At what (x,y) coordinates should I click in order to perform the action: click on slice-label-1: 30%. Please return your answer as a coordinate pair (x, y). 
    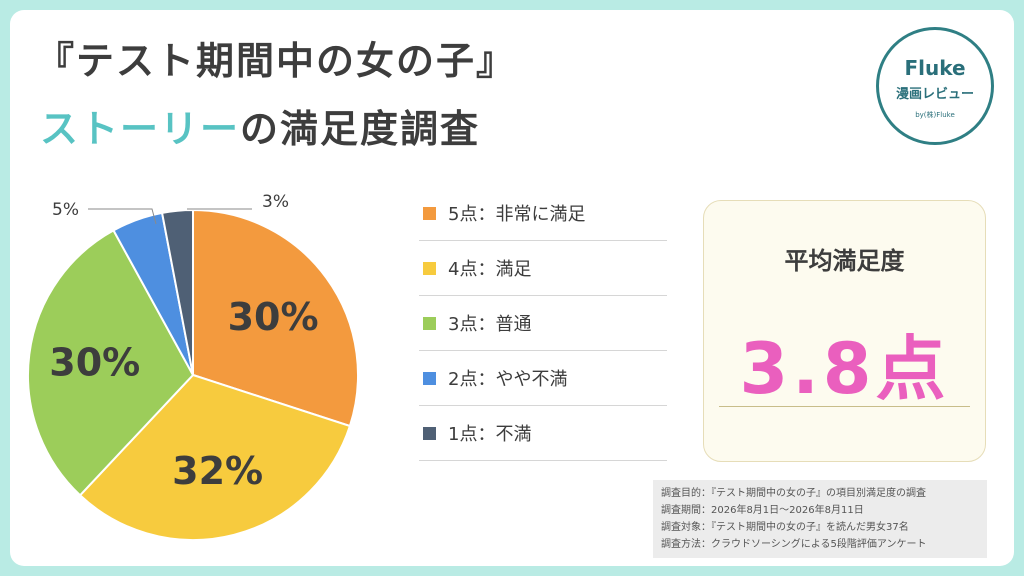
    Looking at the image, I should click on (273, 317).